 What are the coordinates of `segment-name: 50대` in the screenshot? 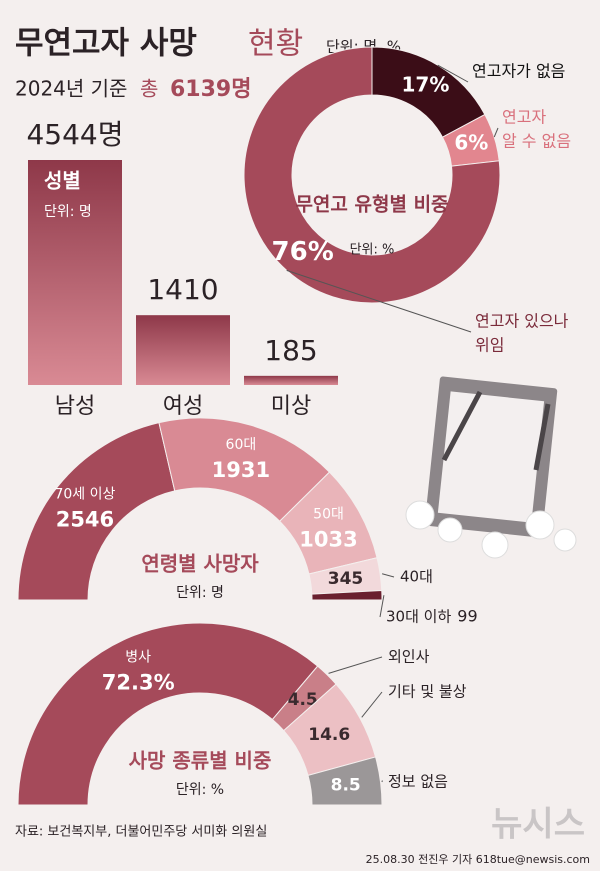 It's located at (328, 515).